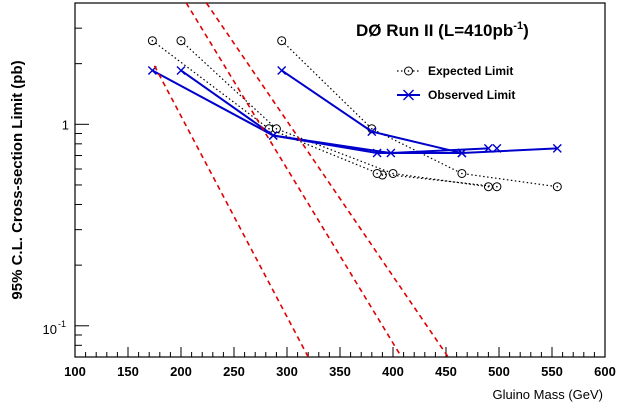 The height and width of the screenshot is (406, 624). I want to click on x-tick-label: 100, so click(75, 371).